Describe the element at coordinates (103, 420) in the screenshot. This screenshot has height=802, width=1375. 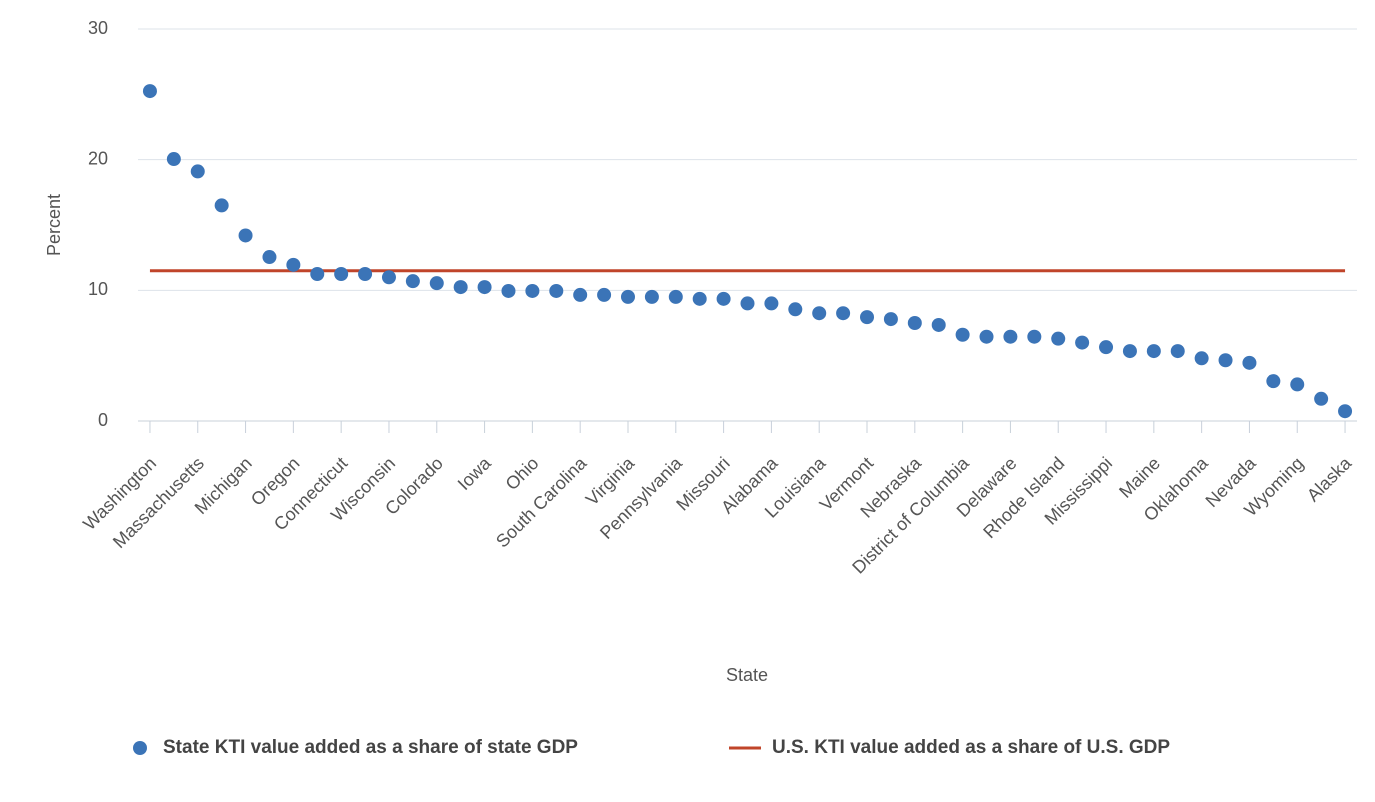
I see `y-tick-label: 0` at that location.